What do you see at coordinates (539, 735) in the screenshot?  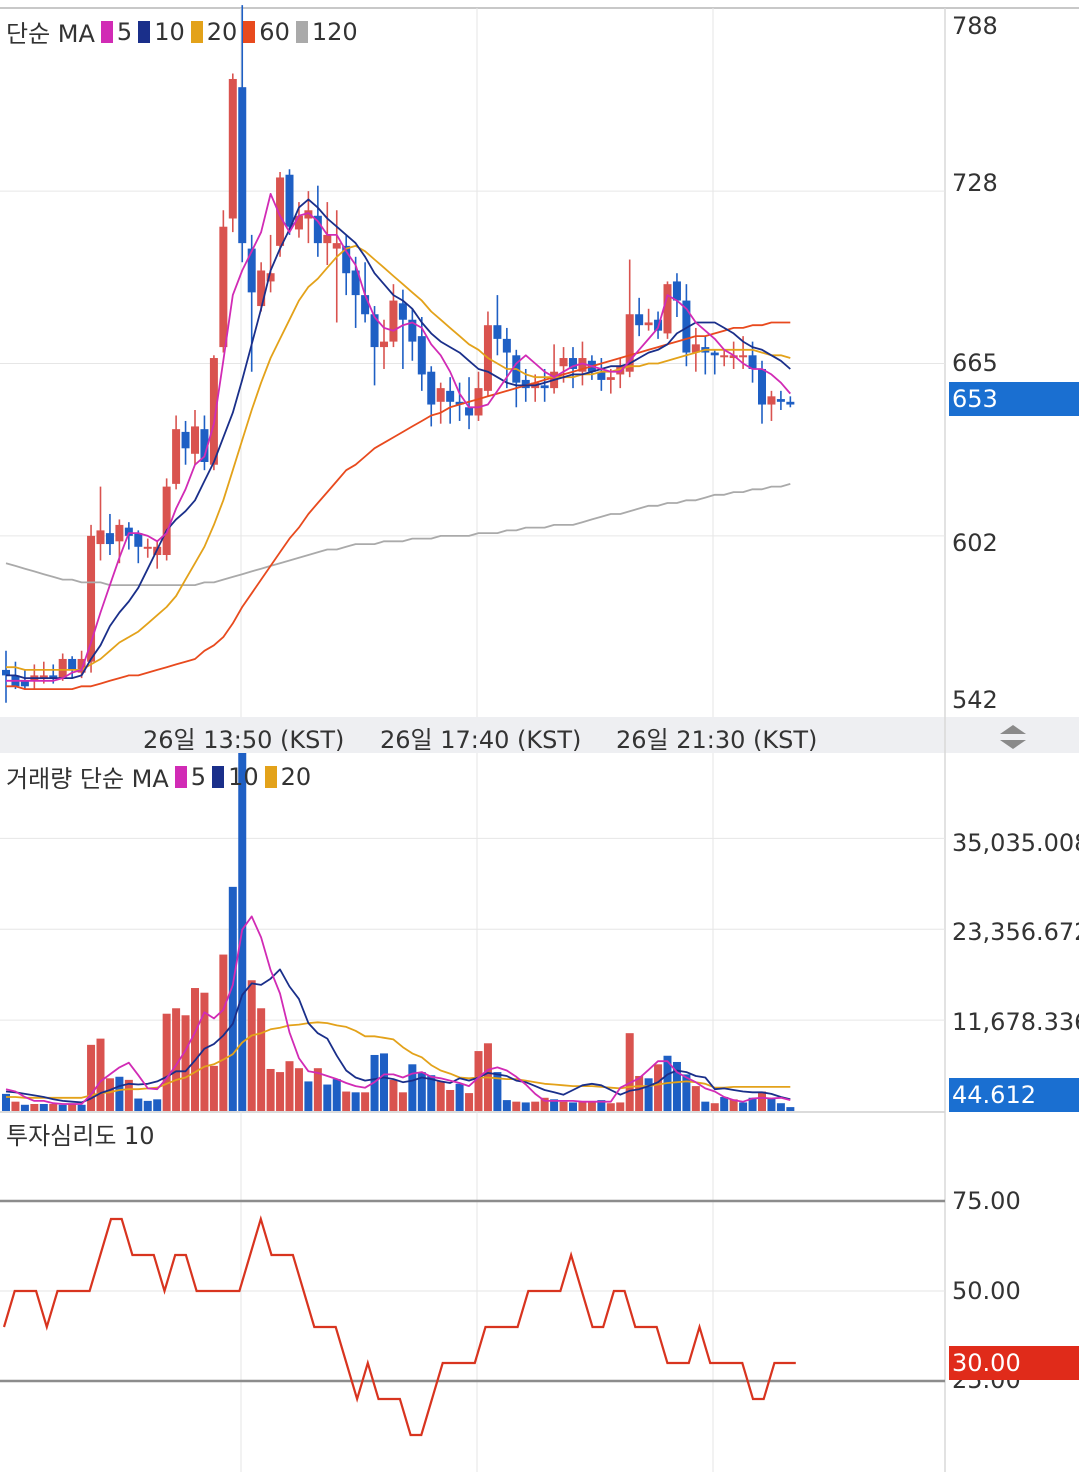 I see `time-axis-band` at bounding box center [539, 735].